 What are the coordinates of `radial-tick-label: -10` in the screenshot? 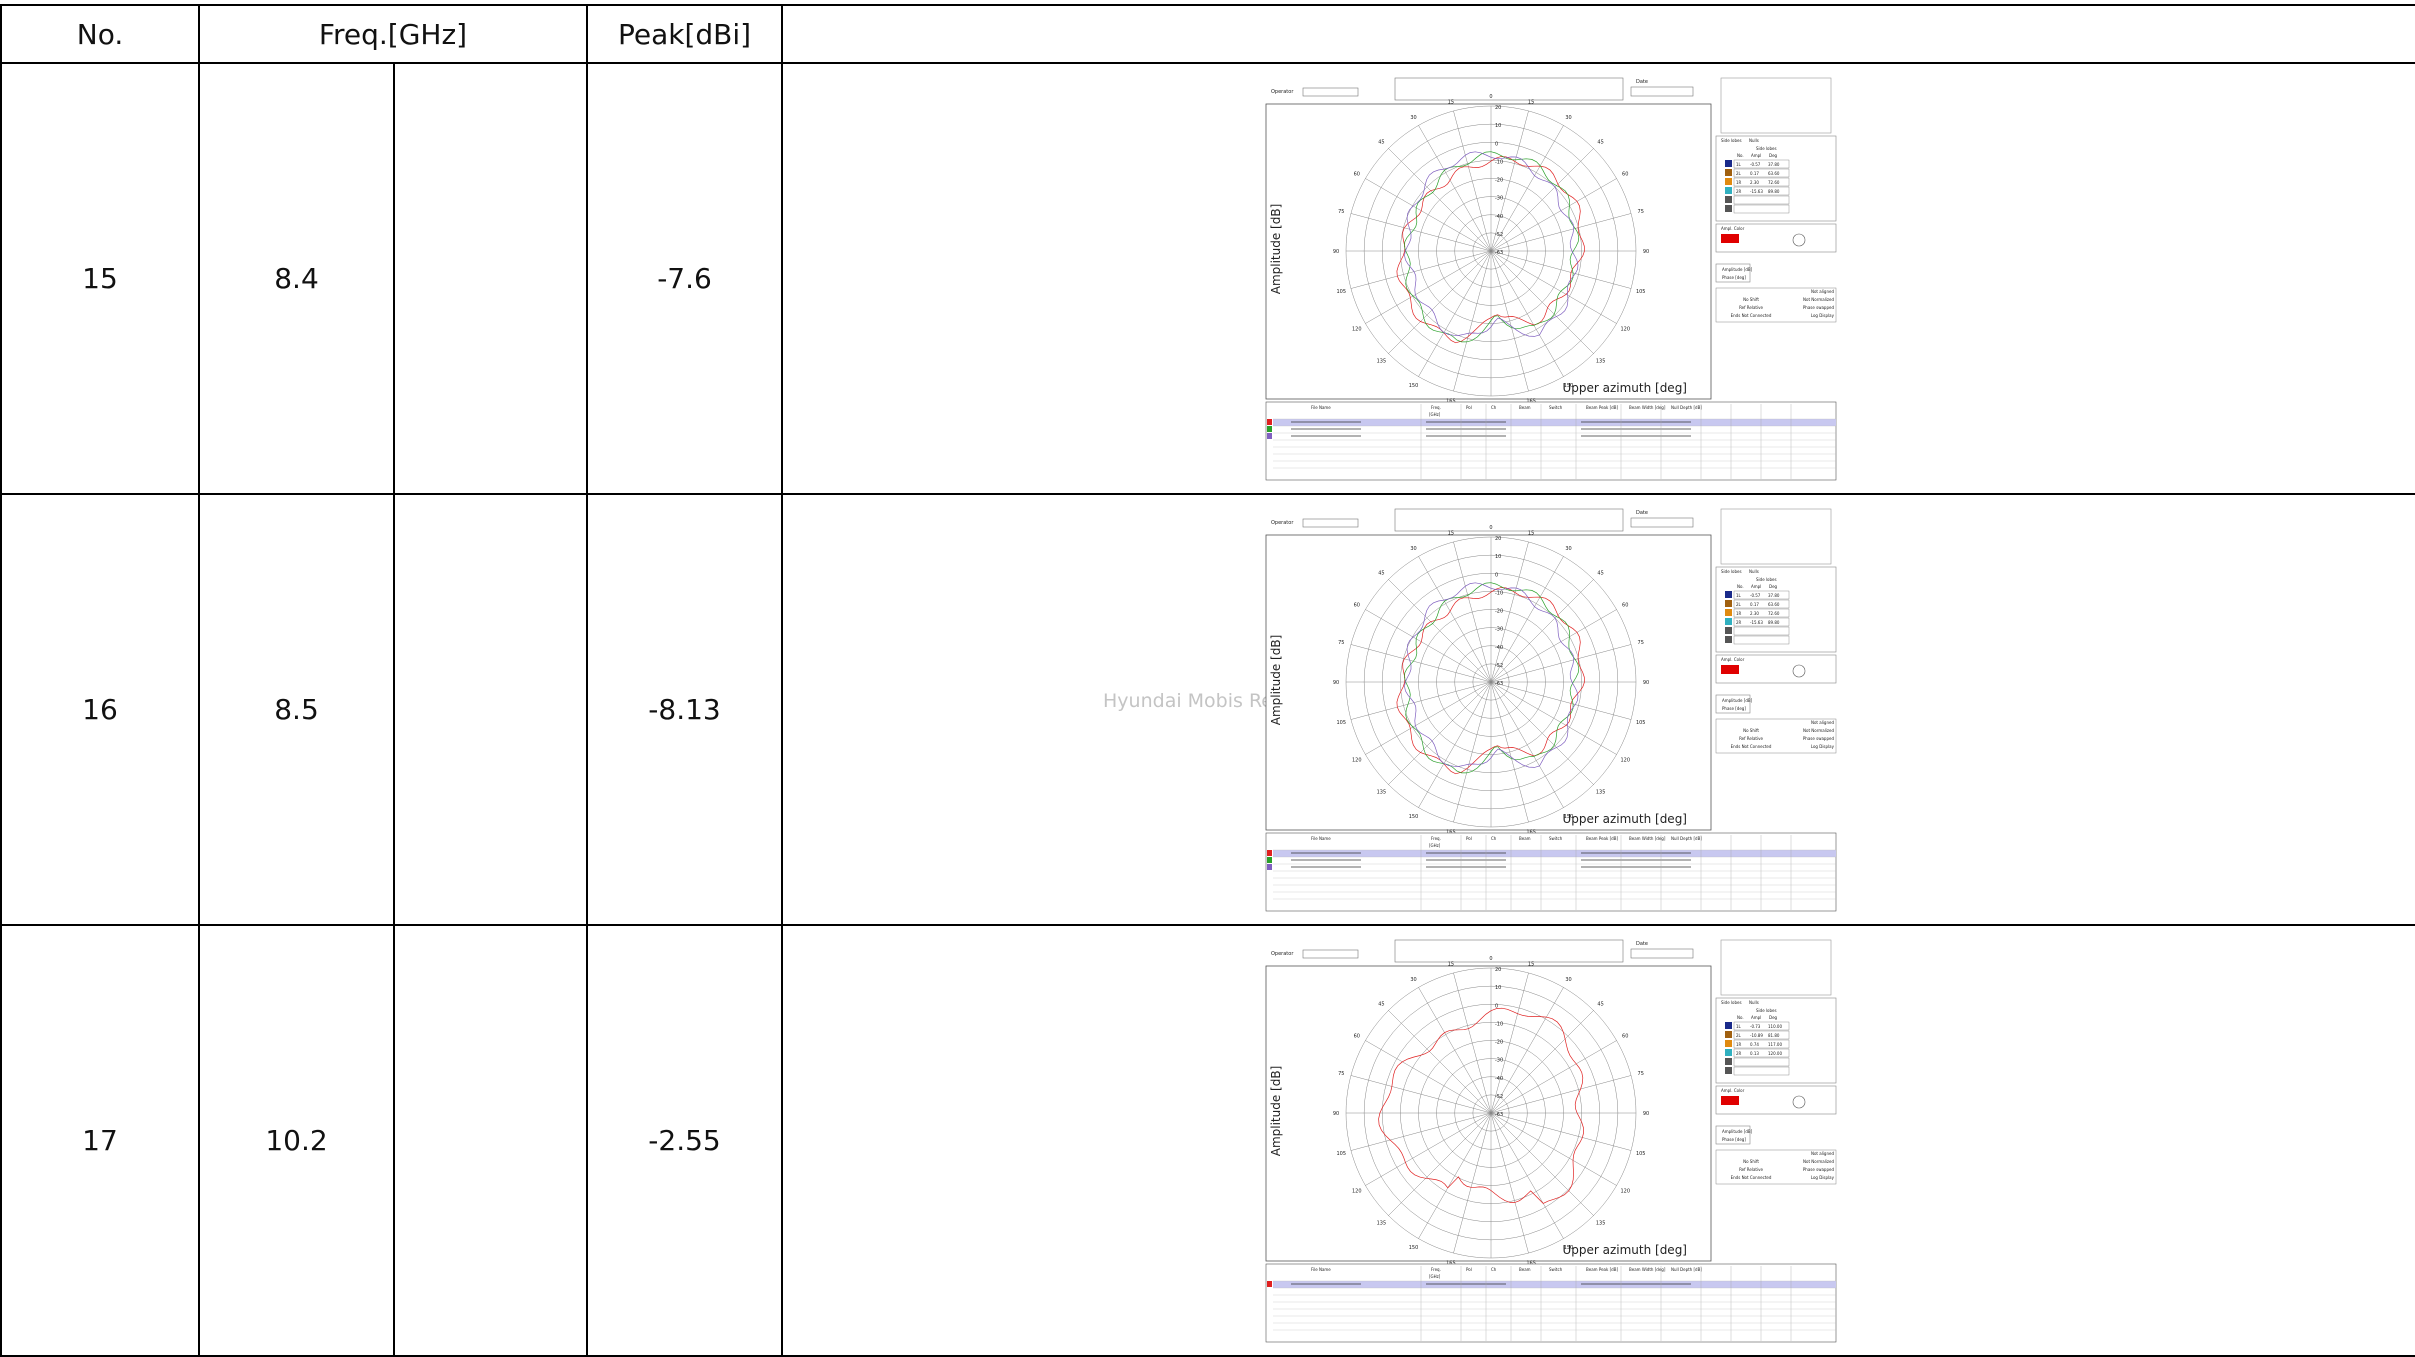 It's located at (1499, 1024).